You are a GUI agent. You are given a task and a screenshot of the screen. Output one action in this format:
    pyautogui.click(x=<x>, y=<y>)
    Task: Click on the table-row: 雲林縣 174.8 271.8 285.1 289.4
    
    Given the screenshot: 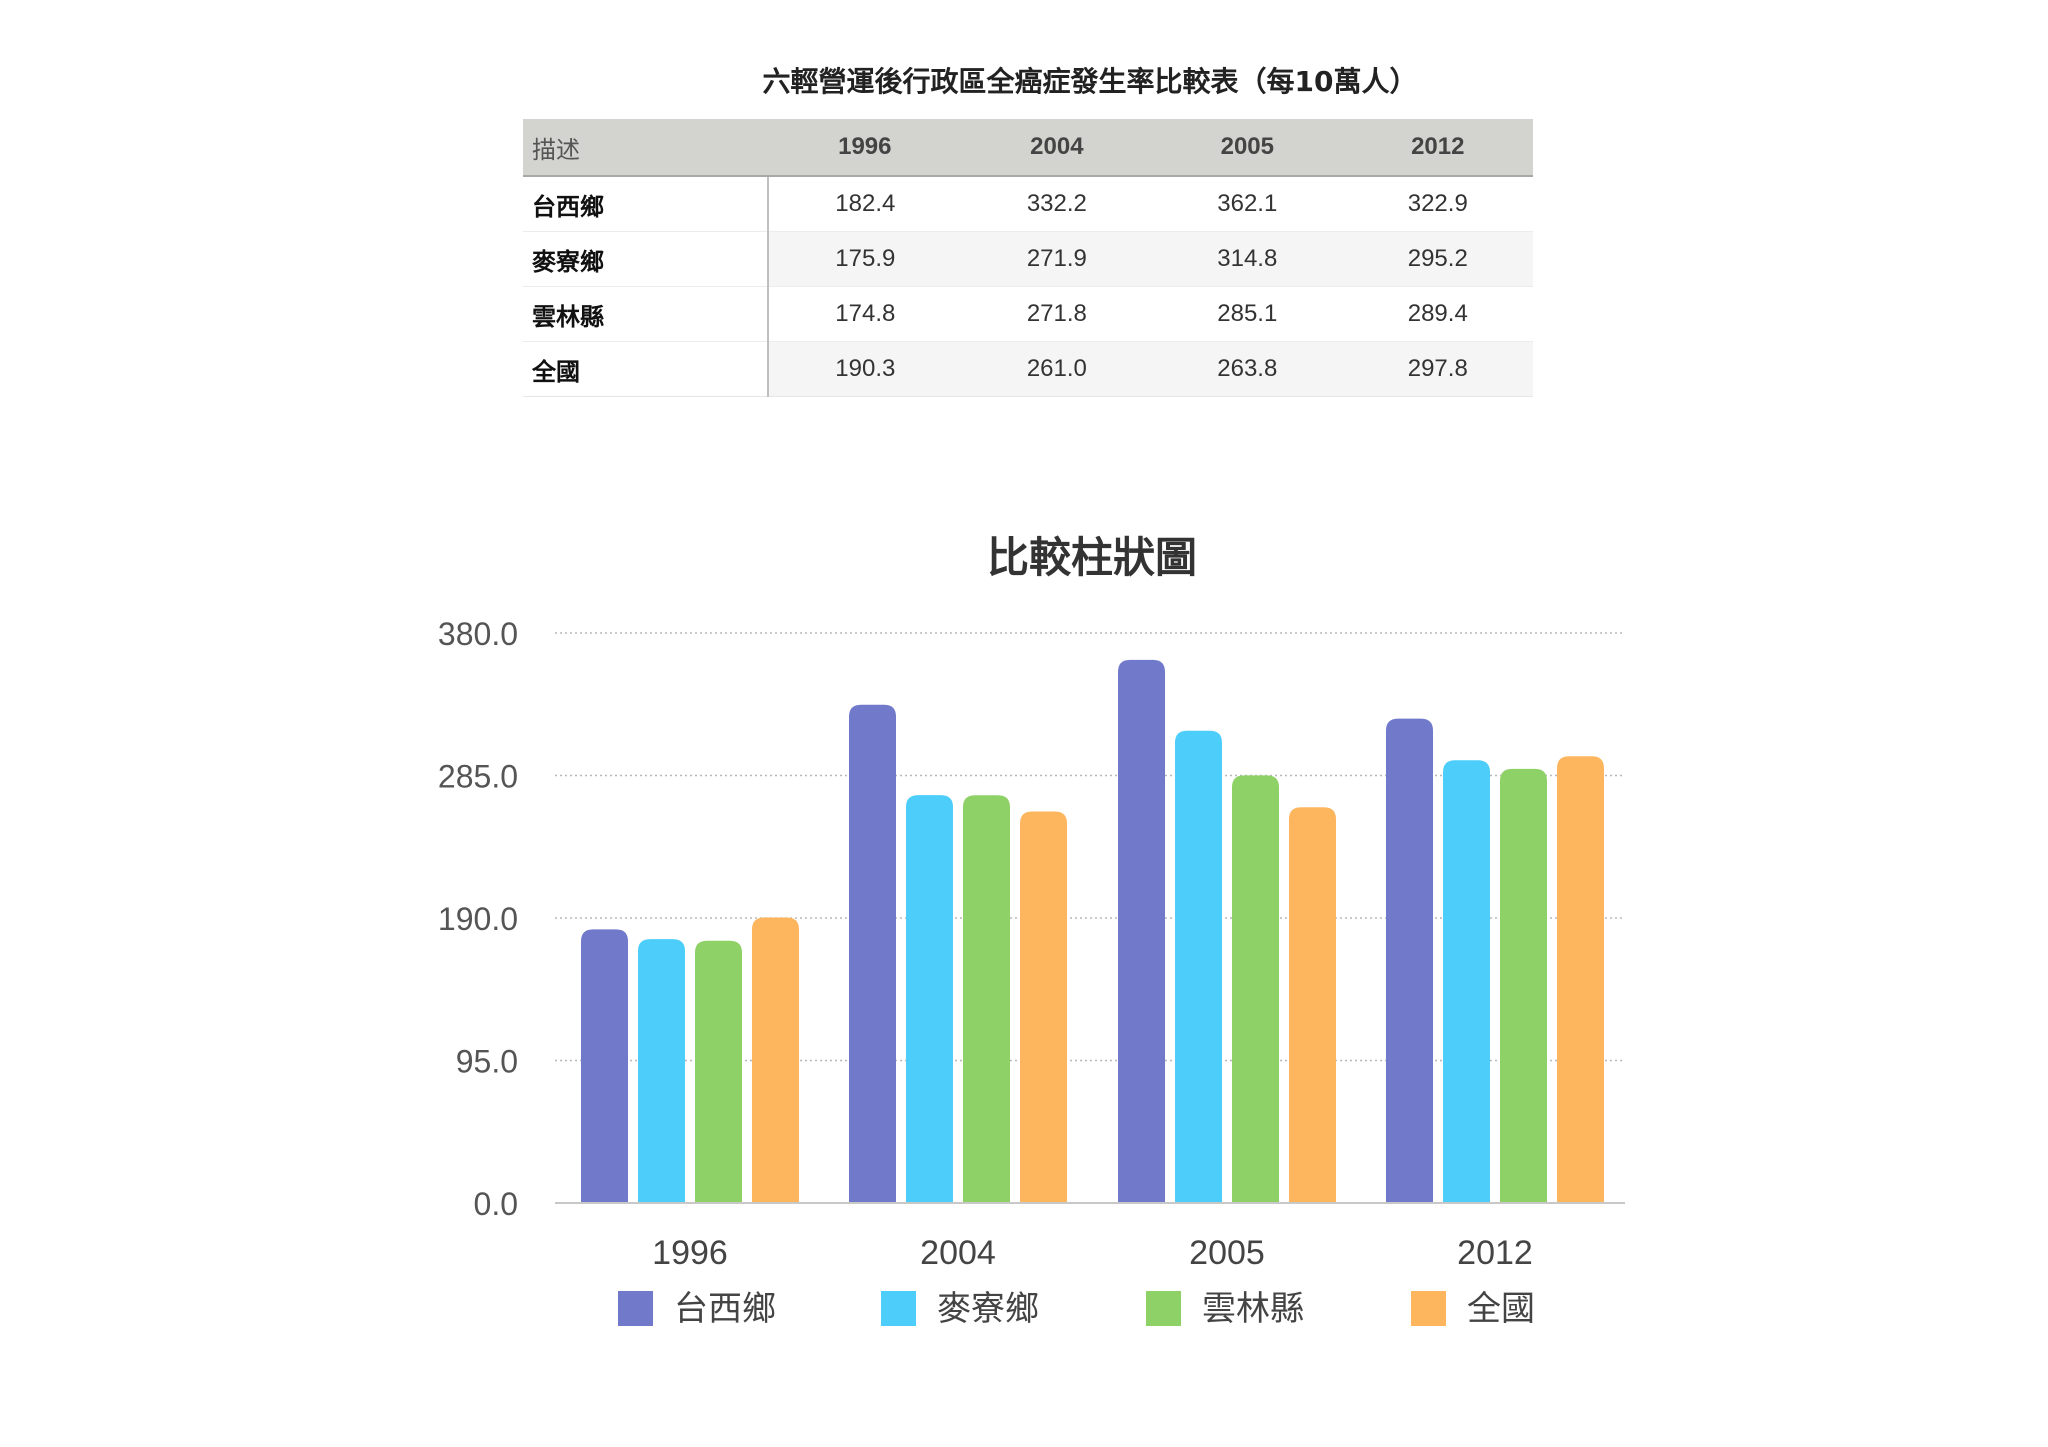 What is the action you would take?
    pyautogui.click(x=1028, y=314)
    